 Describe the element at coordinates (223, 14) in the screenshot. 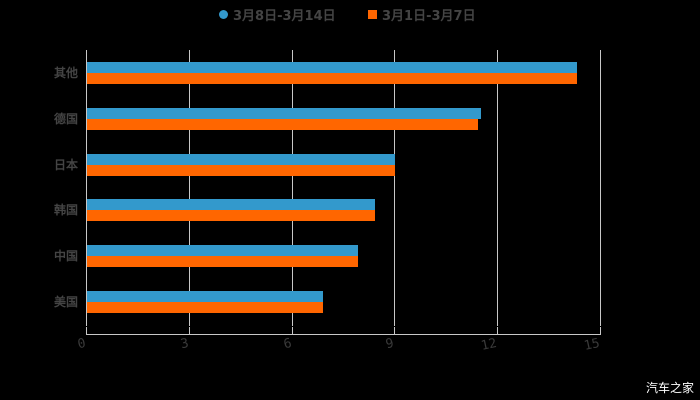

I see `legend-circle-icon` at that location.